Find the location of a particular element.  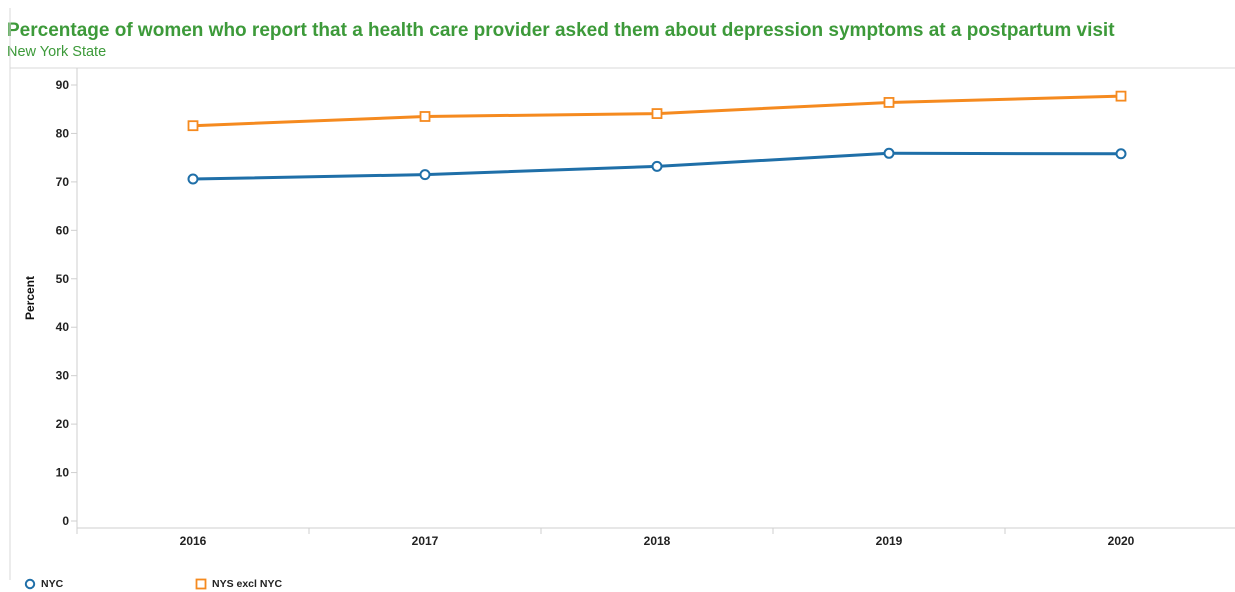

legend-item-nyc: NYC is located at coordinates (43, 584).